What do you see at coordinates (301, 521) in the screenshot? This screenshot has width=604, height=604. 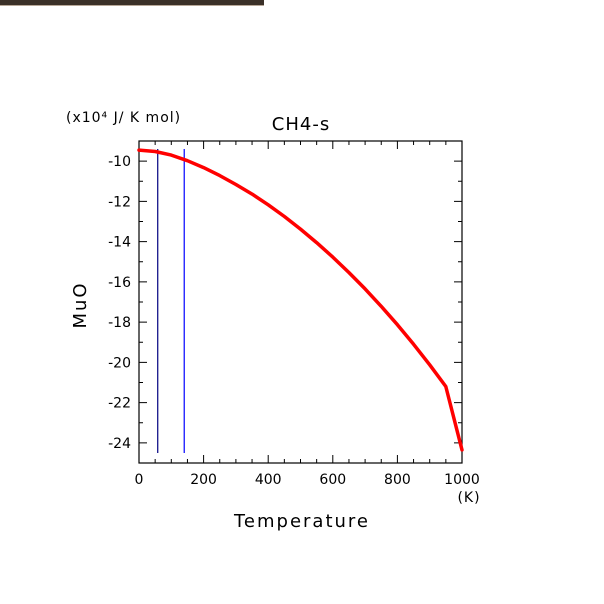 I see `x-axis-label: Temperature` at bounding box center [301, 521].